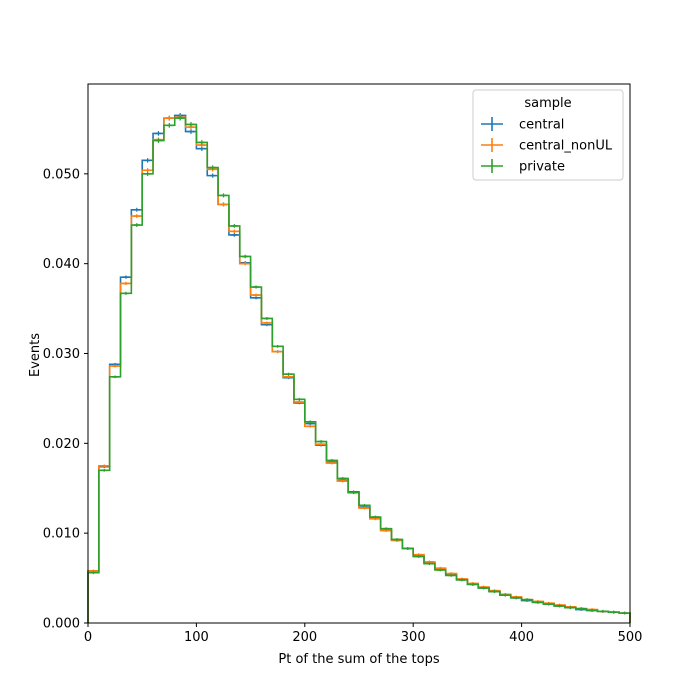 The height and width of the screenshot is (700, 700). What do you see at coordinates (548, 135) in the screenshot?
I see `legend-box` at bounding box center [548, 135].